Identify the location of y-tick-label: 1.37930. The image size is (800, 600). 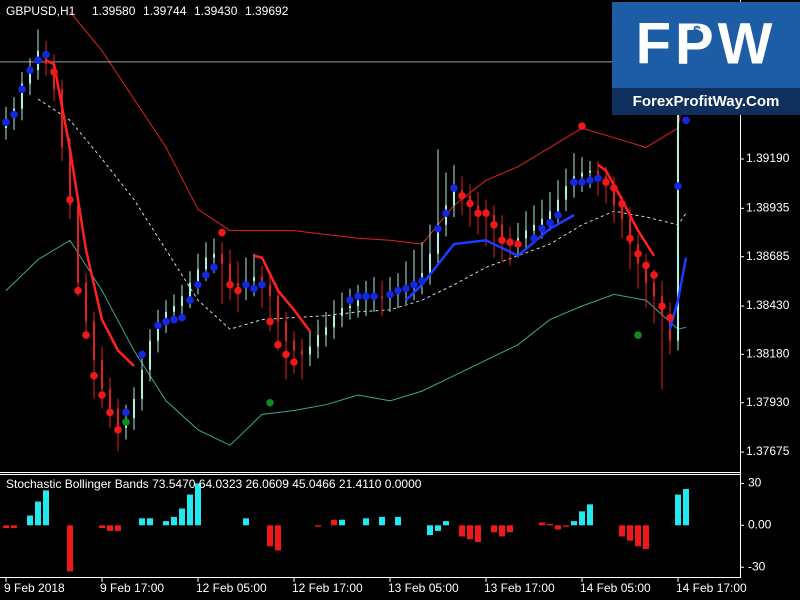
(768, 402).